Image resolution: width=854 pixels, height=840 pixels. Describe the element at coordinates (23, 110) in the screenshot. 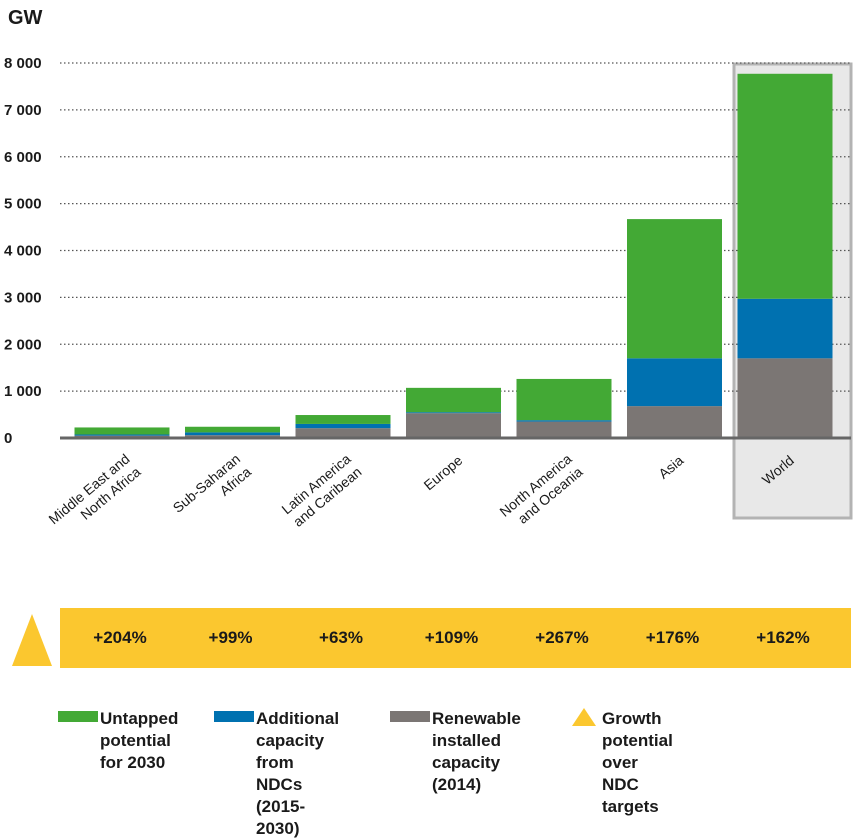

I see `y-tick-label: 7 000` at that location.